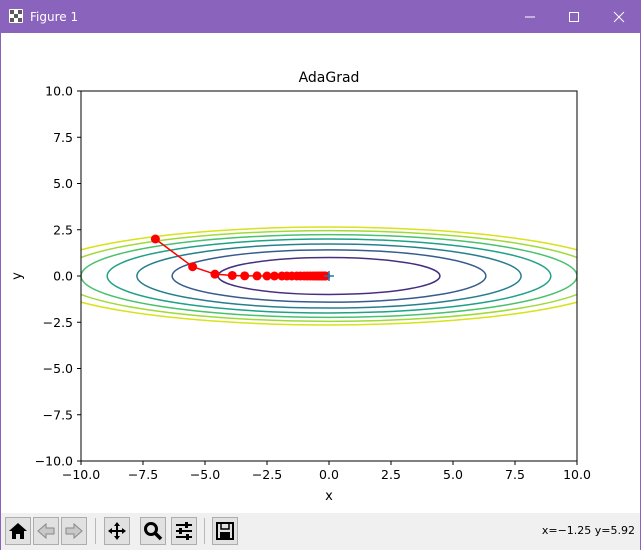  What do you see at coordinates (588, 530) in the screenshot?
I see `cursor-coordinates: x=−1.25 y=5.92` at bounding box center [588, 530].